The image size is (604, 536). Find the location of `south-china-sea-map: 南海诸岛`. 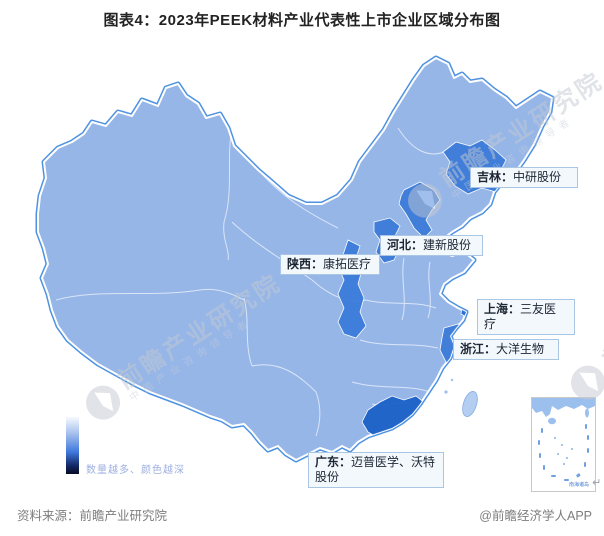

south-china-sea-map: 南海诸岛 is located at coordinates (563, 443).